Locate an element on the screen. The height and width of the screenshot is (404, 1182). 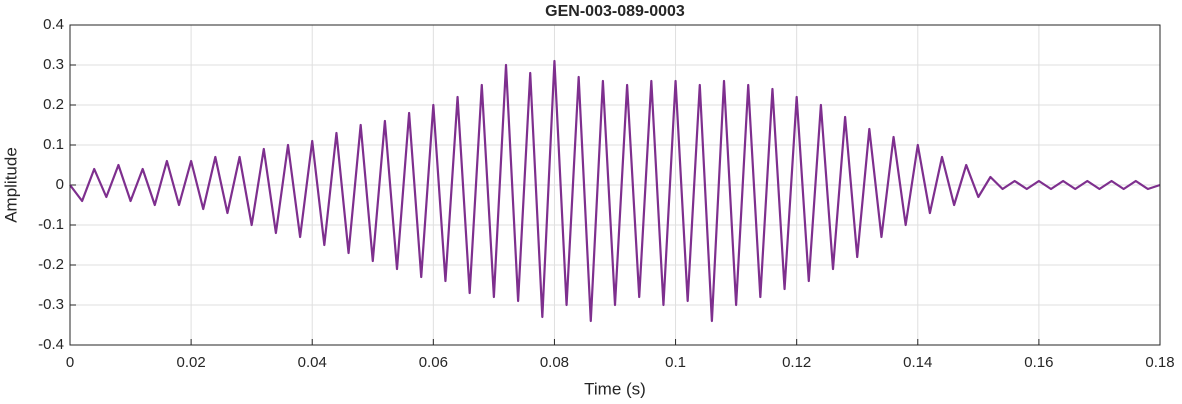
x-tick-label: 0.04 is located at coordinates (312, 362).